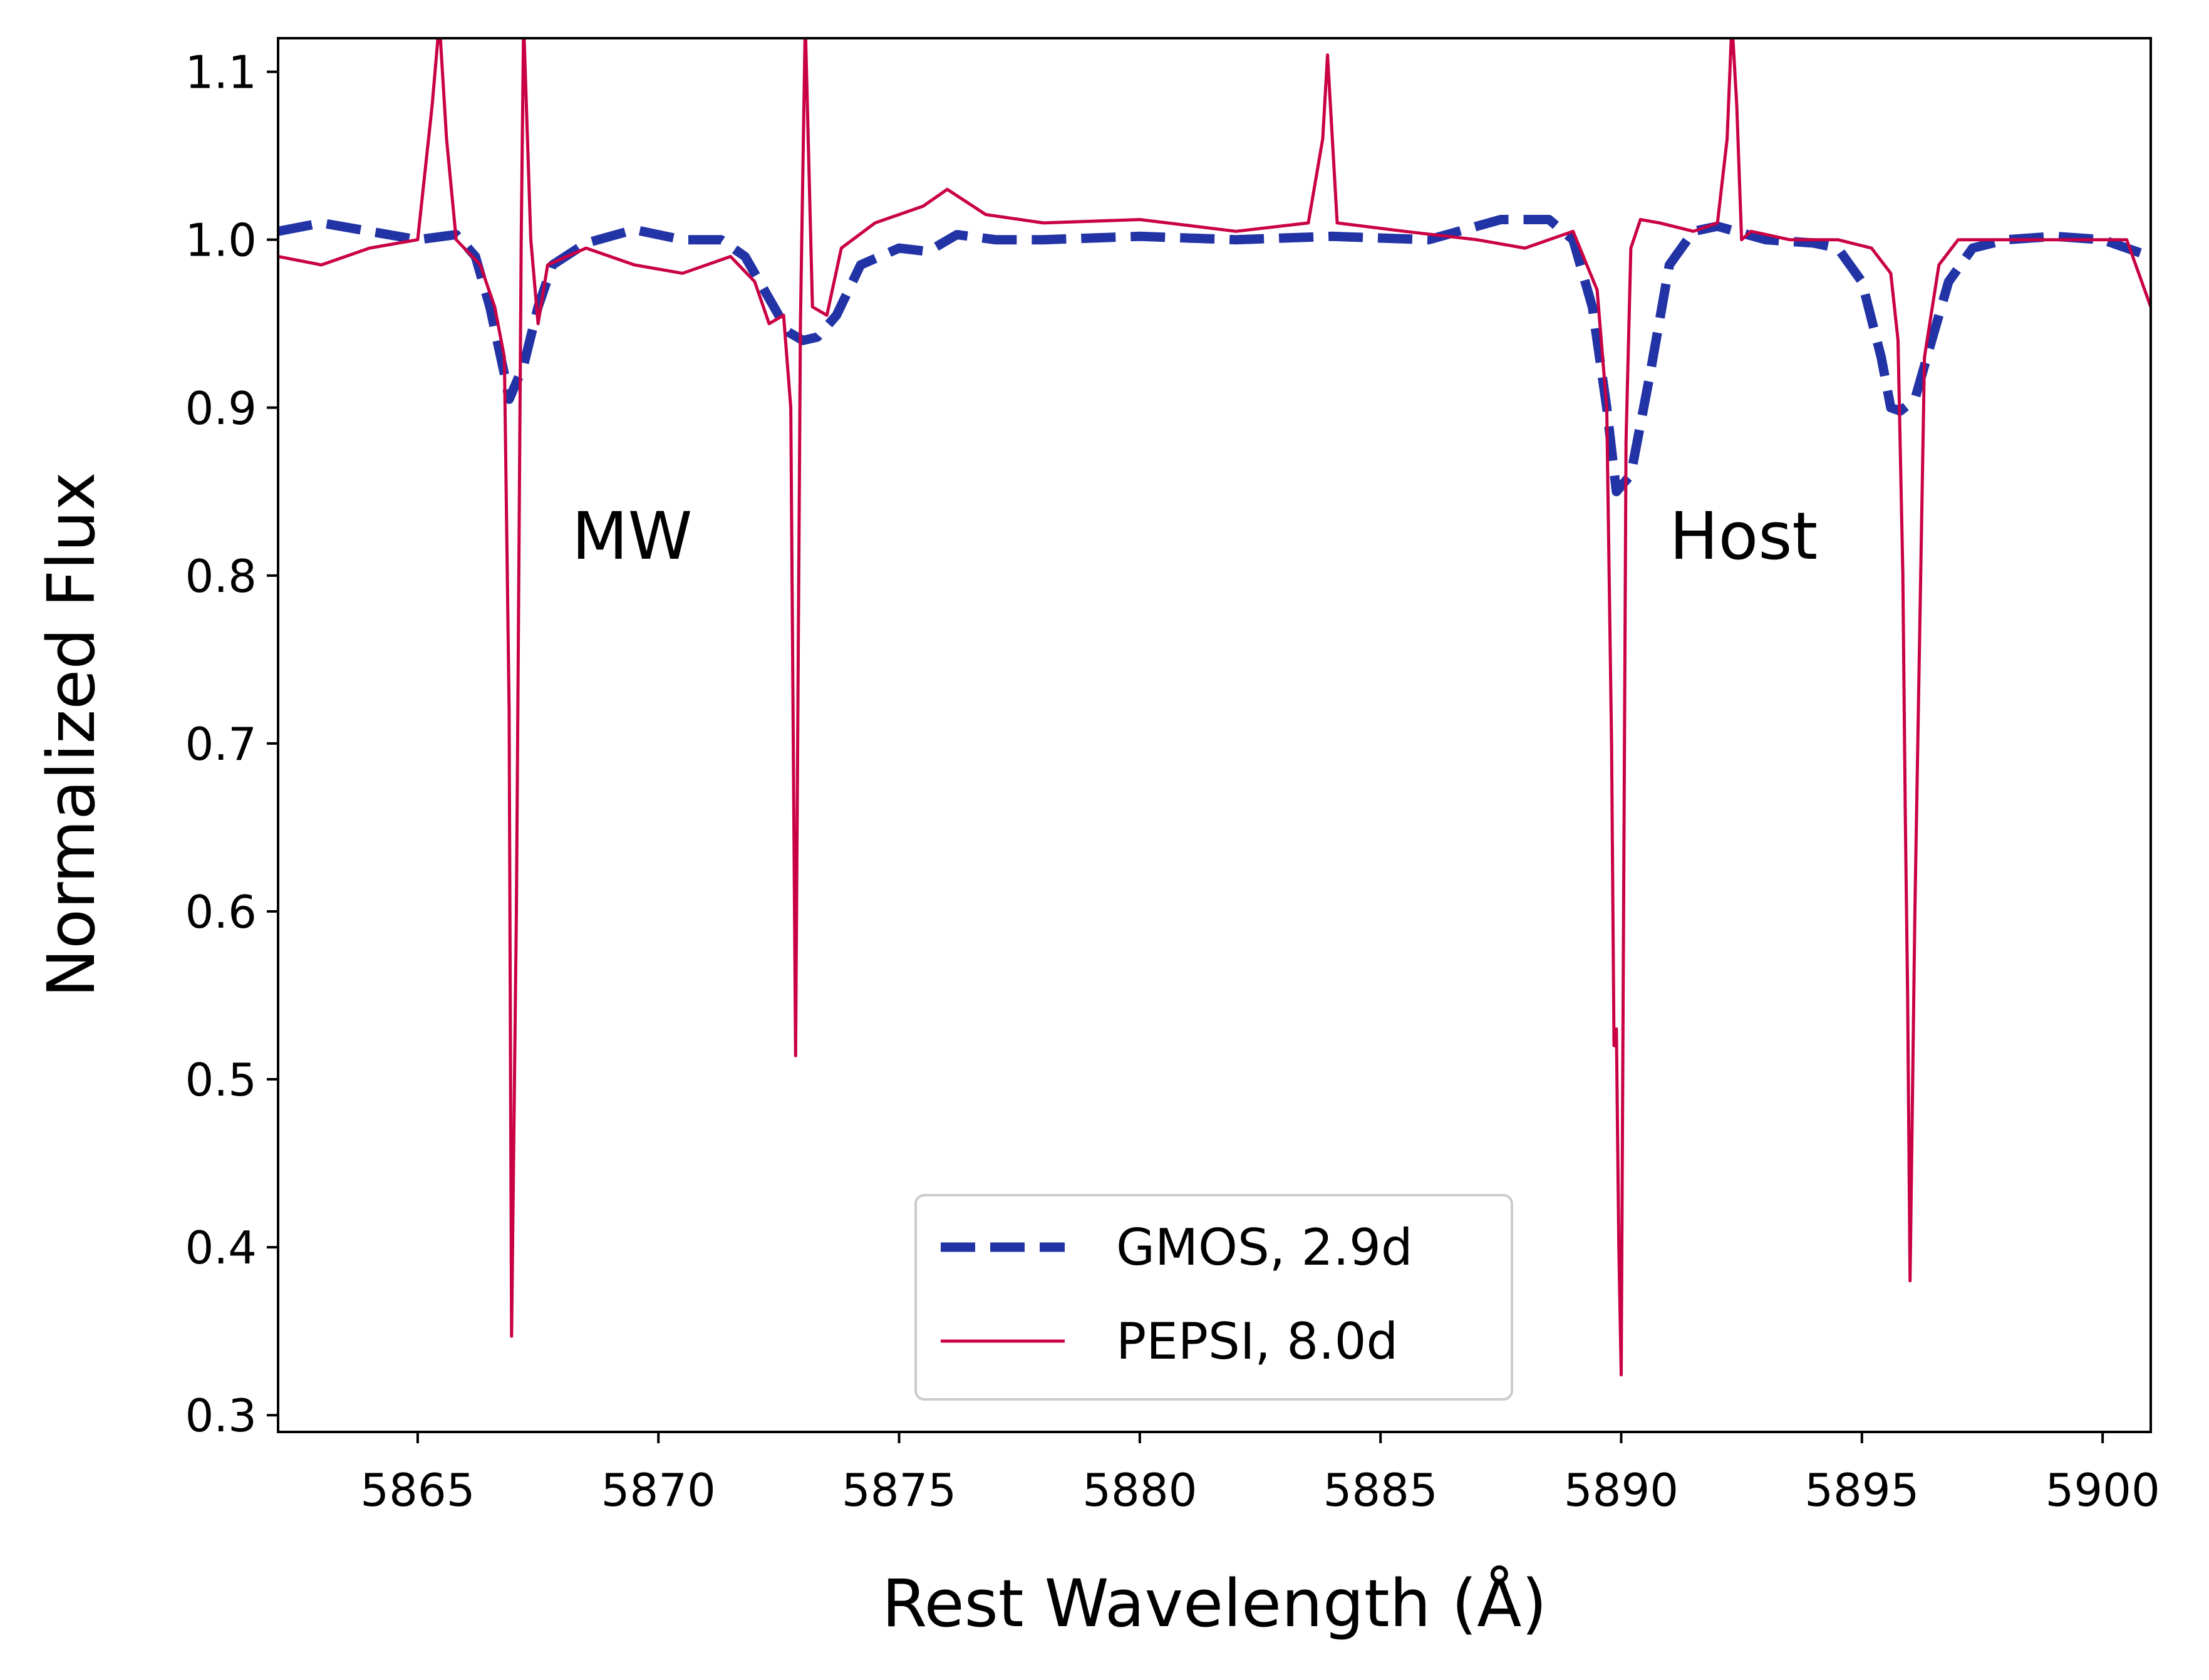  I want to click on x-tick-label: 5875, so click(899, 1491).